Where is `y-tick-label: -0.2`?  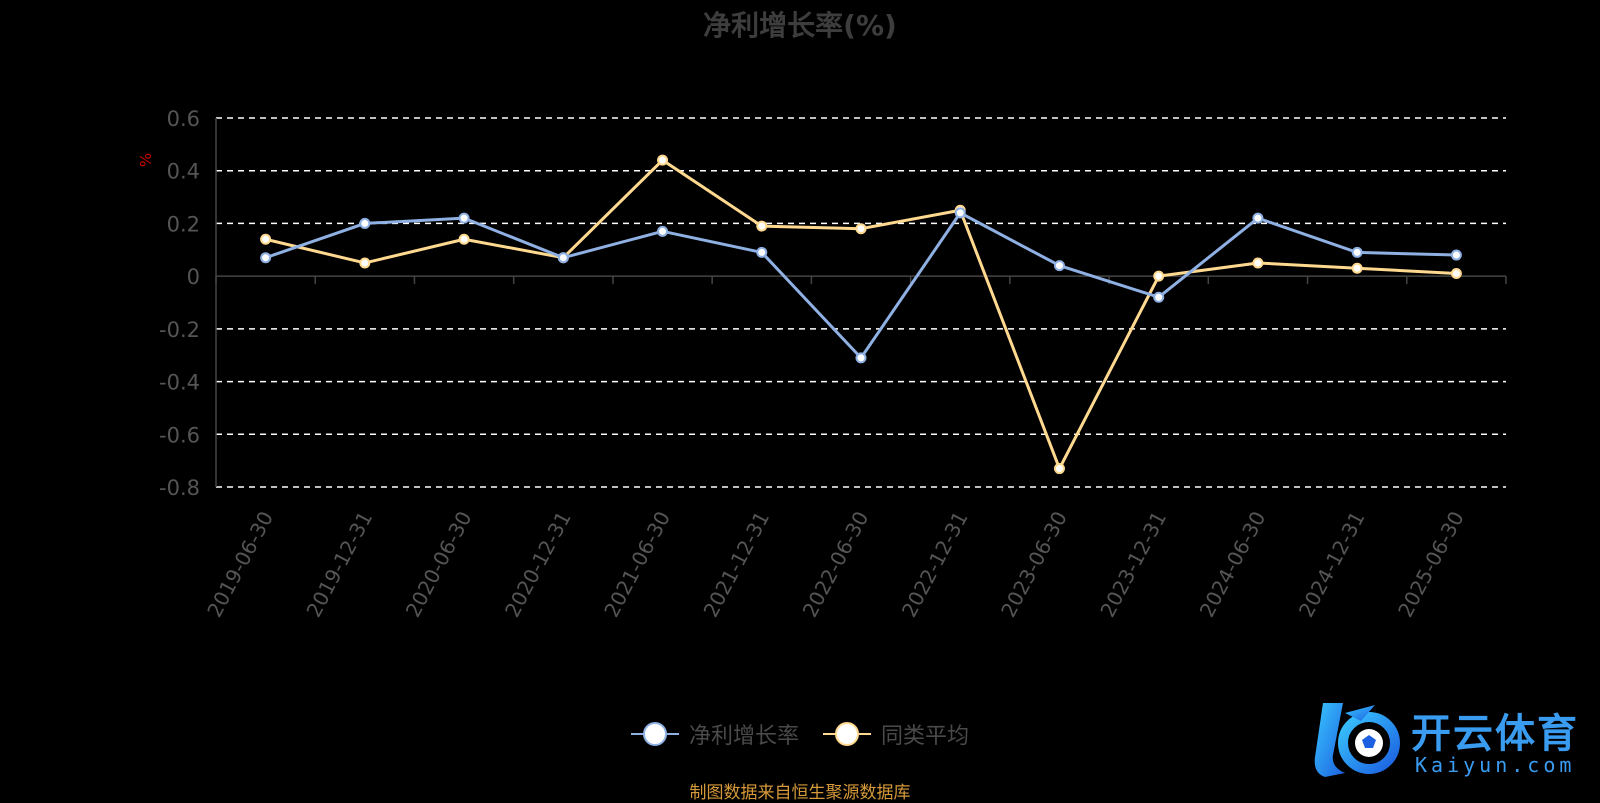 y-tick-label: -0.2 is located at coordinates (179, 330).